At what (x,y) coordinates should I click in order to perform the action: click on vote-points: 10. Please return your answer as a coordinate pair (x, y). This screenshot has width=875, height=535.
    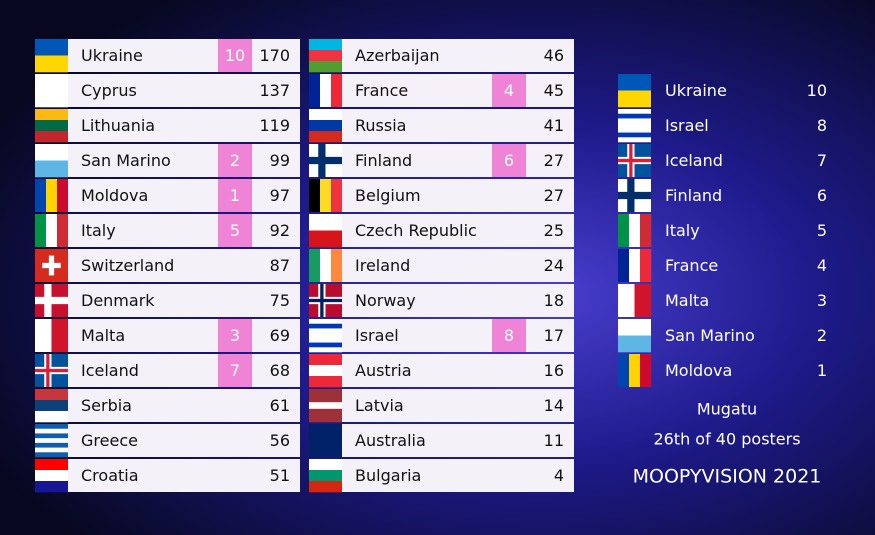
    Looking at the image, I should click on (817, 90).